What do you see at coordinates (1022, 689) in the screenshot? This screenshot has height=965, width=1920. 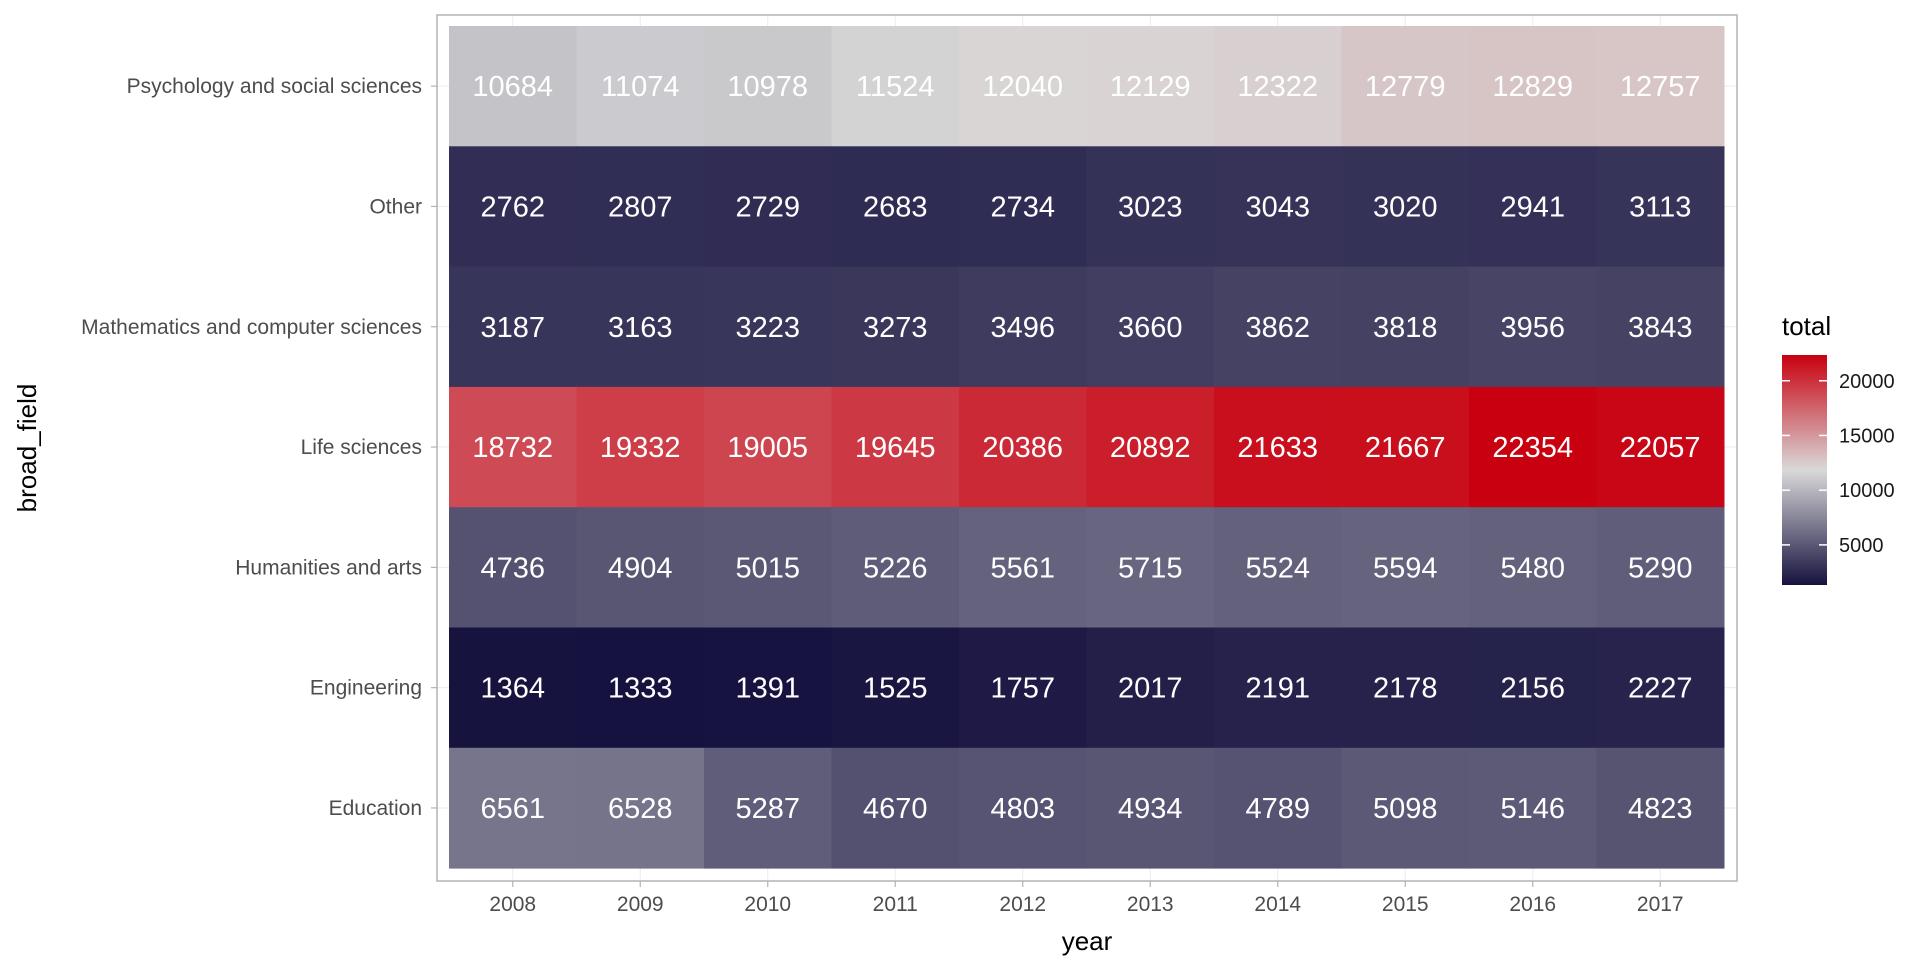 I see `cell-value-label: 1757` at bounding box center [1022, 689].